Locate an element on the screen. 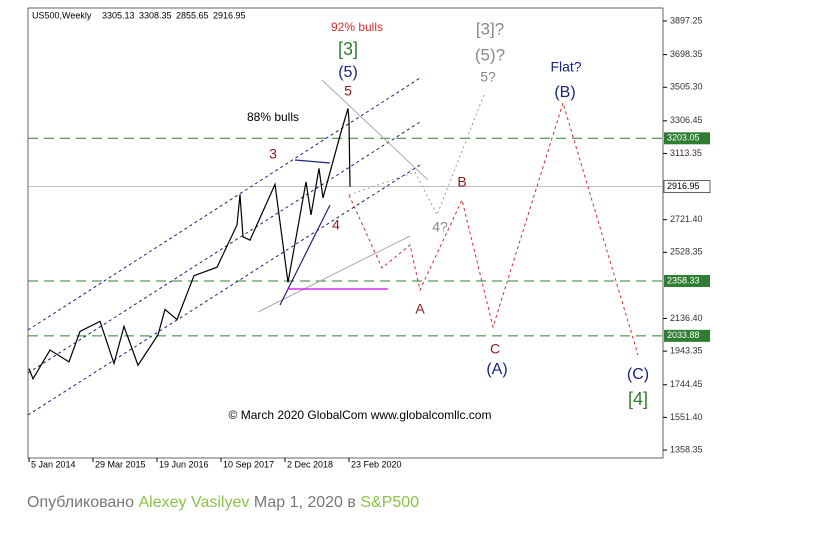  x-tick-label: 19 Jun 2016 is located at coordinates (184, 464).